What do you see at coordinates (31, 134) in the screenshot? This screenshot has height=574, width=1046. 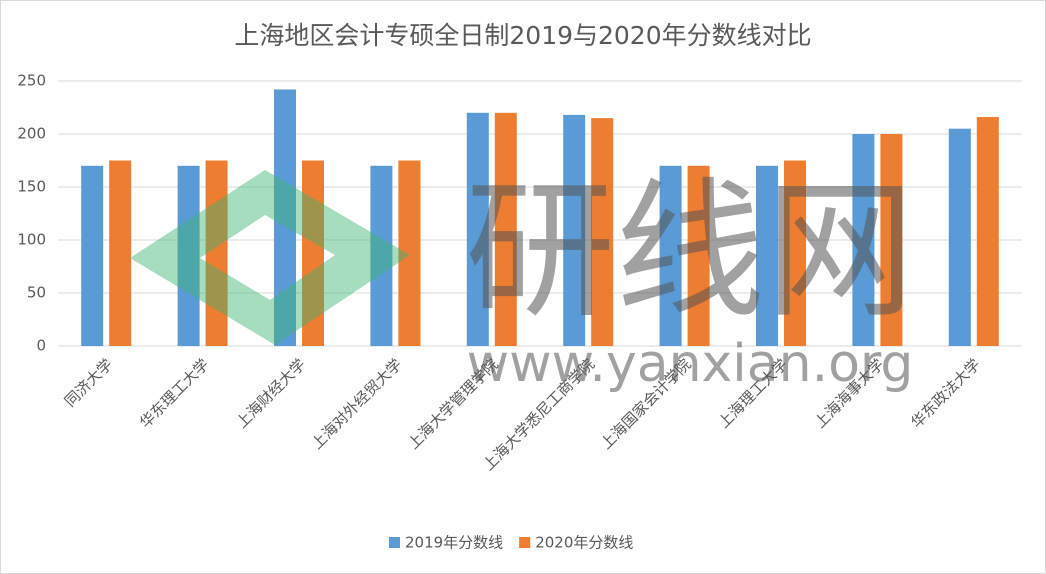 I see `y-tick-label: 200` at bounding box center [31, 134].